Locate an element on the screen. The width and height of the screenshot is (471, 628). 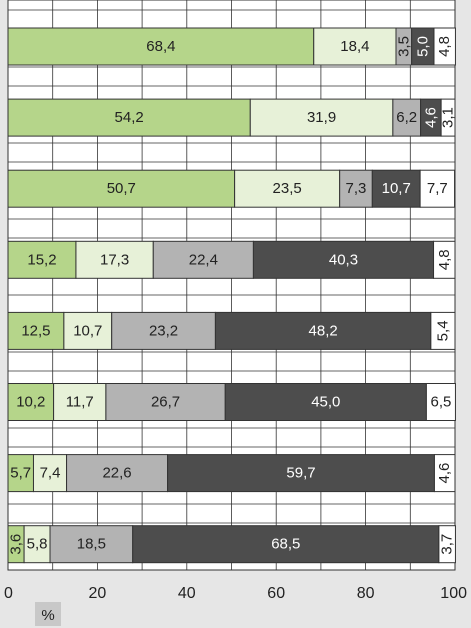
x-axis-unit-label: % is located at coordinates (47, 615).